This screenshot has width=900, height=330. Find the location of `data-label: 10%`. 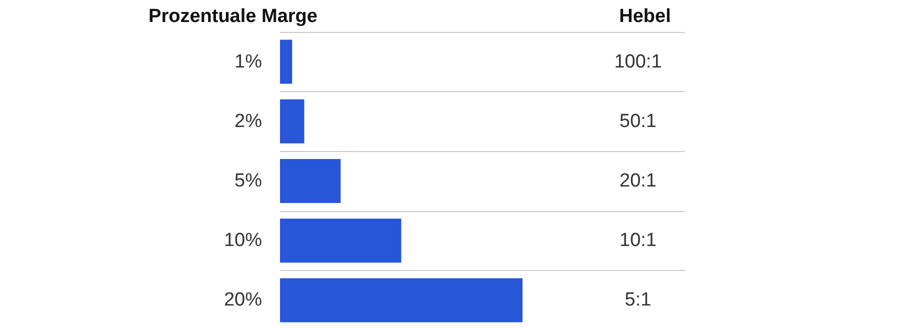

data-label: 10% is located at coordinates (243, 241).